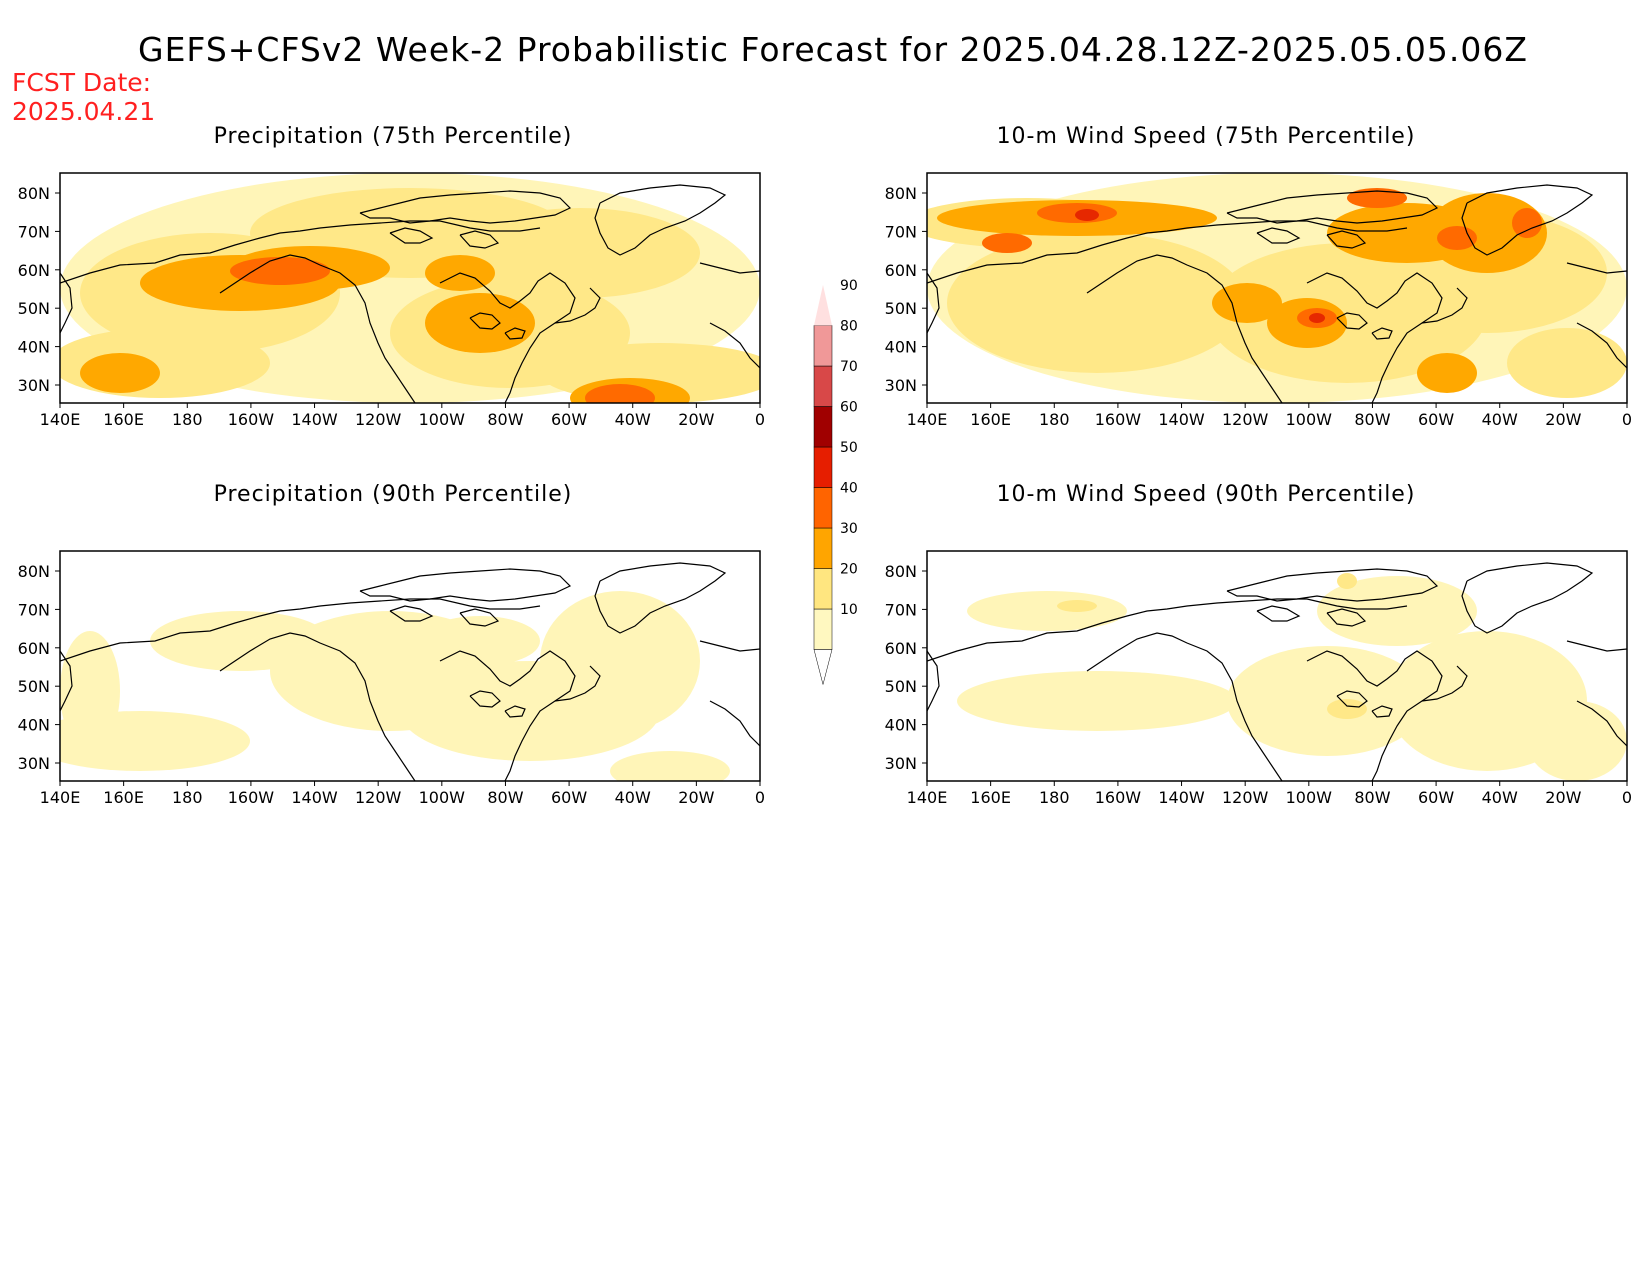  Describe the element at coordinates (393, 494) in the screenshot. I see `panel-title-precip-90: Precipitation (90th Percentile)` at that location.